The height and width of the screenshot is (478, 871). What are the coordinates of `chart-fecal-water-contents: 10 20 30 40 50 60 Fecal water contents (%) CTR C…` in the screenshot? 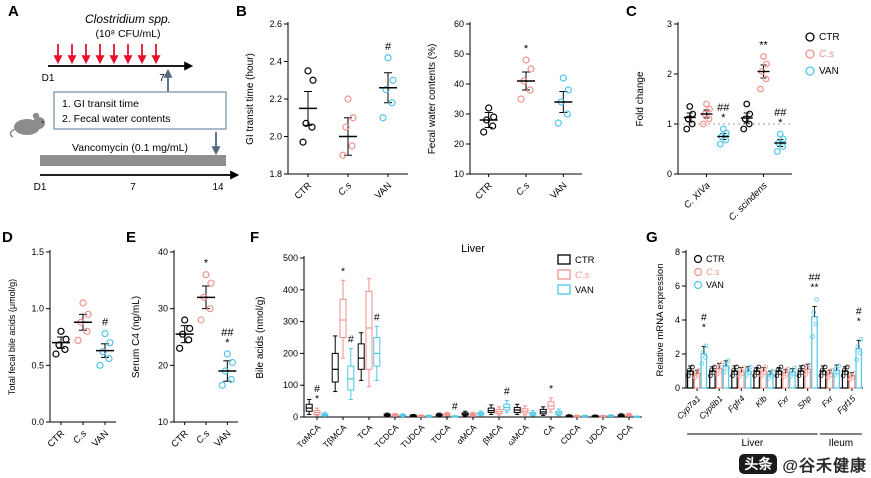 It's located at (504, 110).